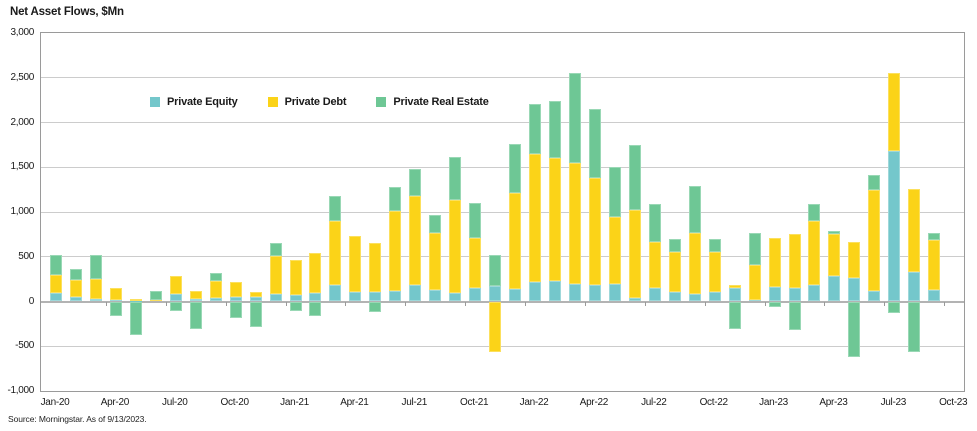  Describe the element at coordinates (354, 402) in the screenshot. I see `x-axis-label: Apr-21` at that location.